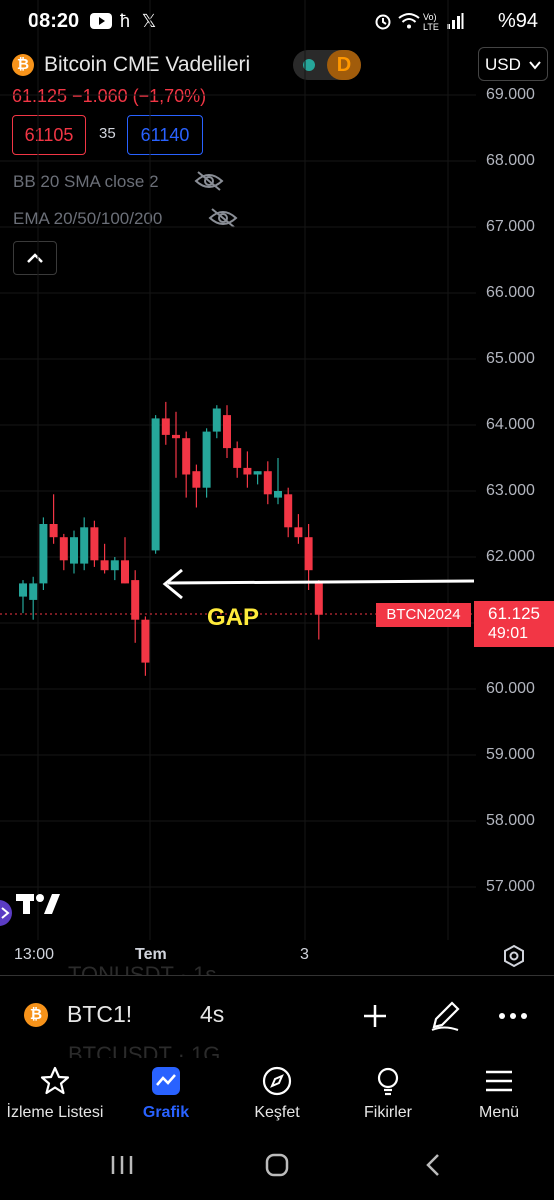 The width and height of the screenshot is (554, 1200). I want to click on x-icon: 𝕏, so click(149, 20).